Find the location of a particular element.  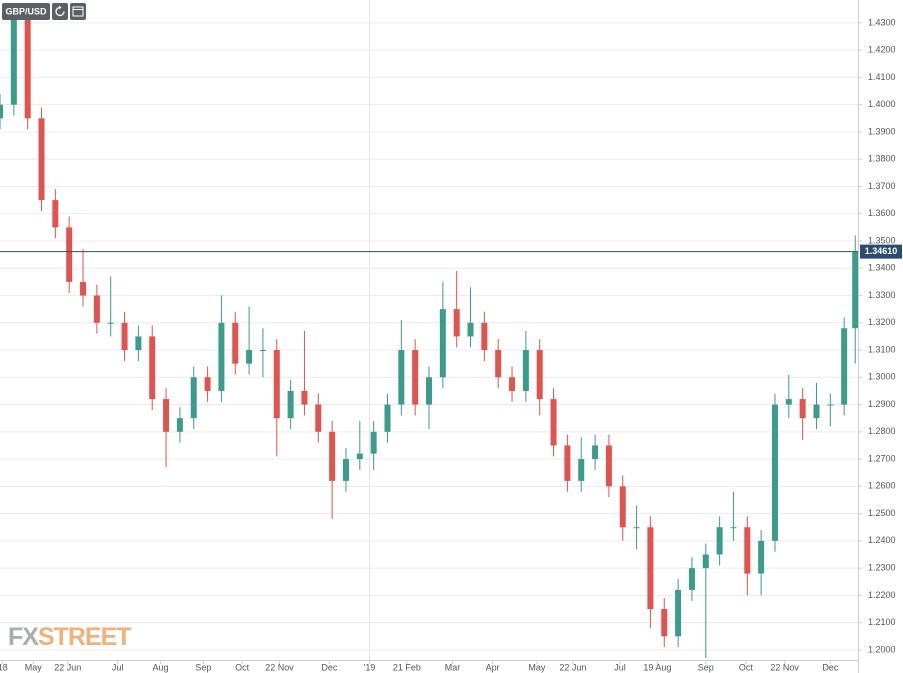

calendar-icon is located at coordinates (78, 11).